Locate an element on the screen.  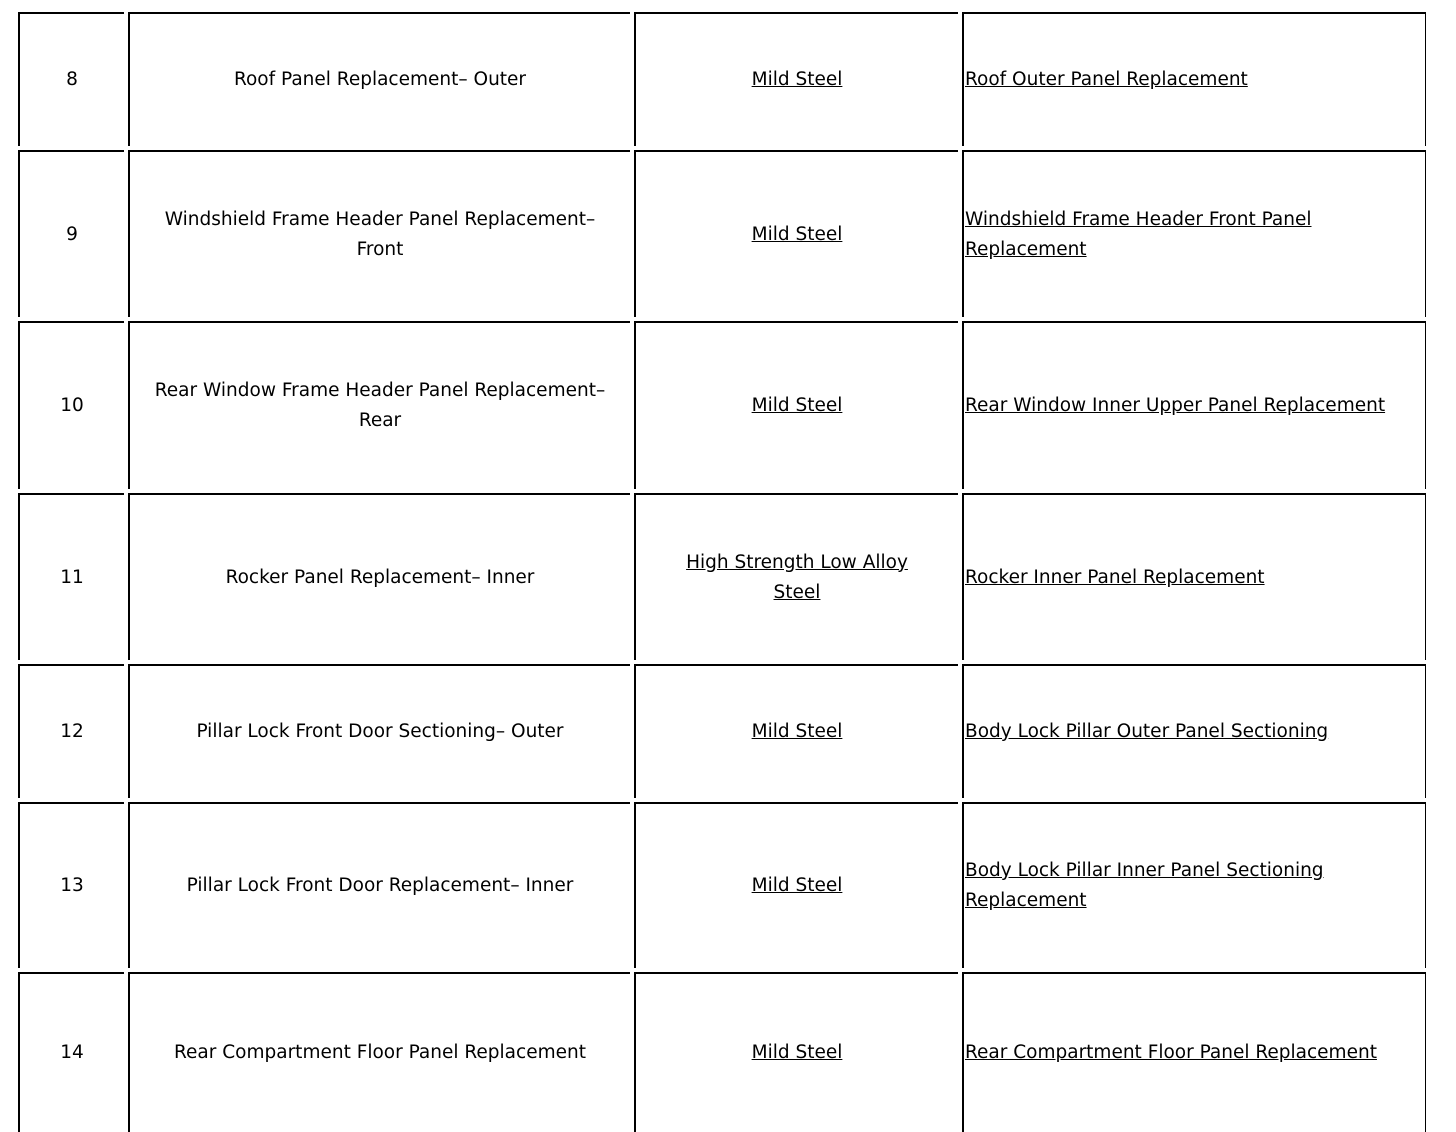
procedure-link: Rear Compartment Floor Panel Replacement is located at coordinates (1171, 1052).